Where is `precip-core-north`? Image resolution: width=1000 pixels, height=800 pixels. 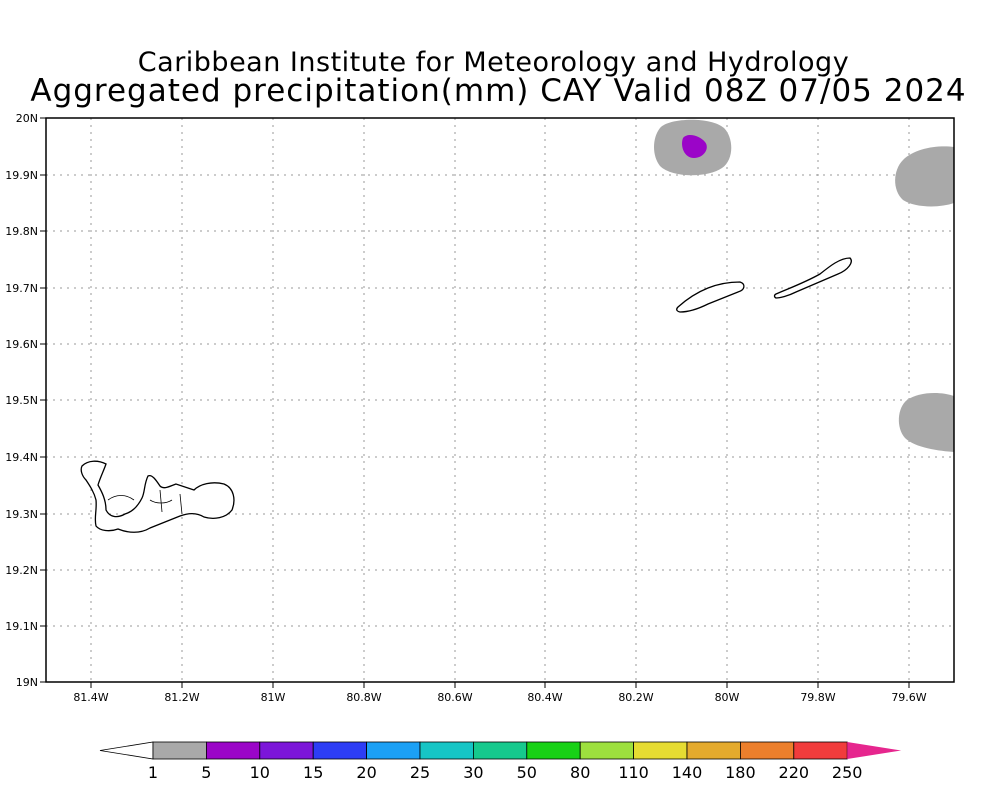
precip-core-north is located at coordinates (694, 146).